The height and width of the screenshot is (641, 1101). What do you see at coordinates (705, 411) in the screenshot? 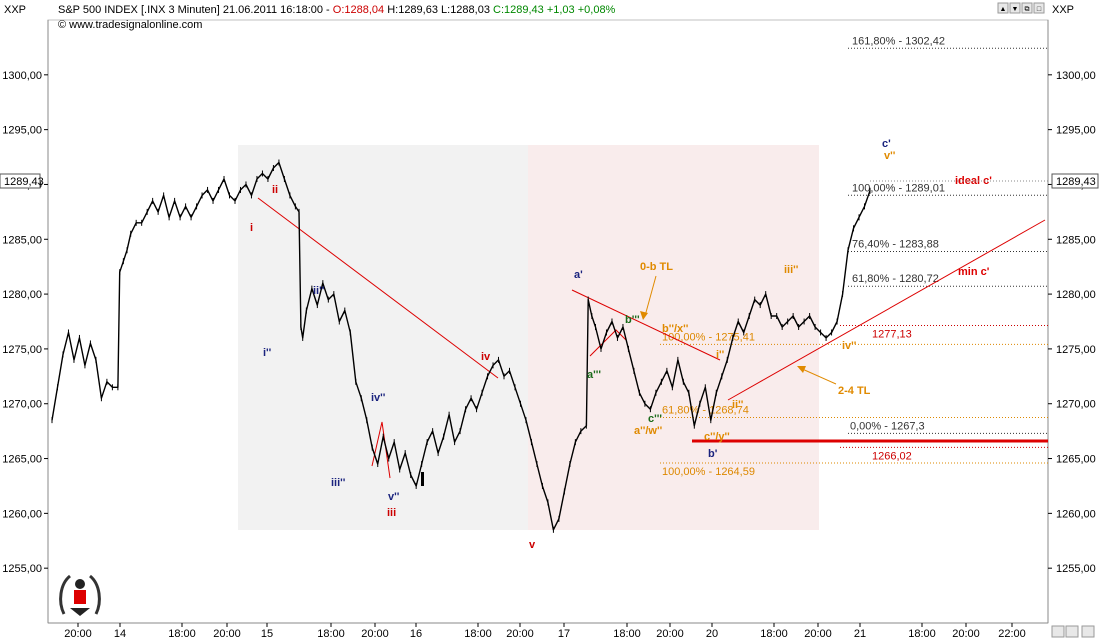
I see `fib-level-label: 61,80% - 1268,74` at bounding box center [705, 411].